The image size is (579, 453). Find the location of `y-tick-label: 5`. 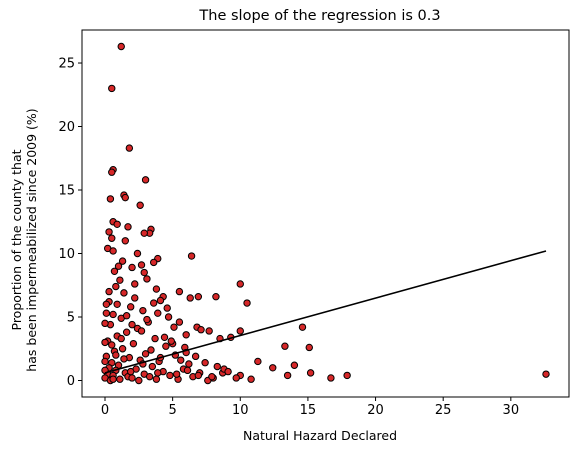

y-tick-label: 5 is located at coordinates (71, 317).